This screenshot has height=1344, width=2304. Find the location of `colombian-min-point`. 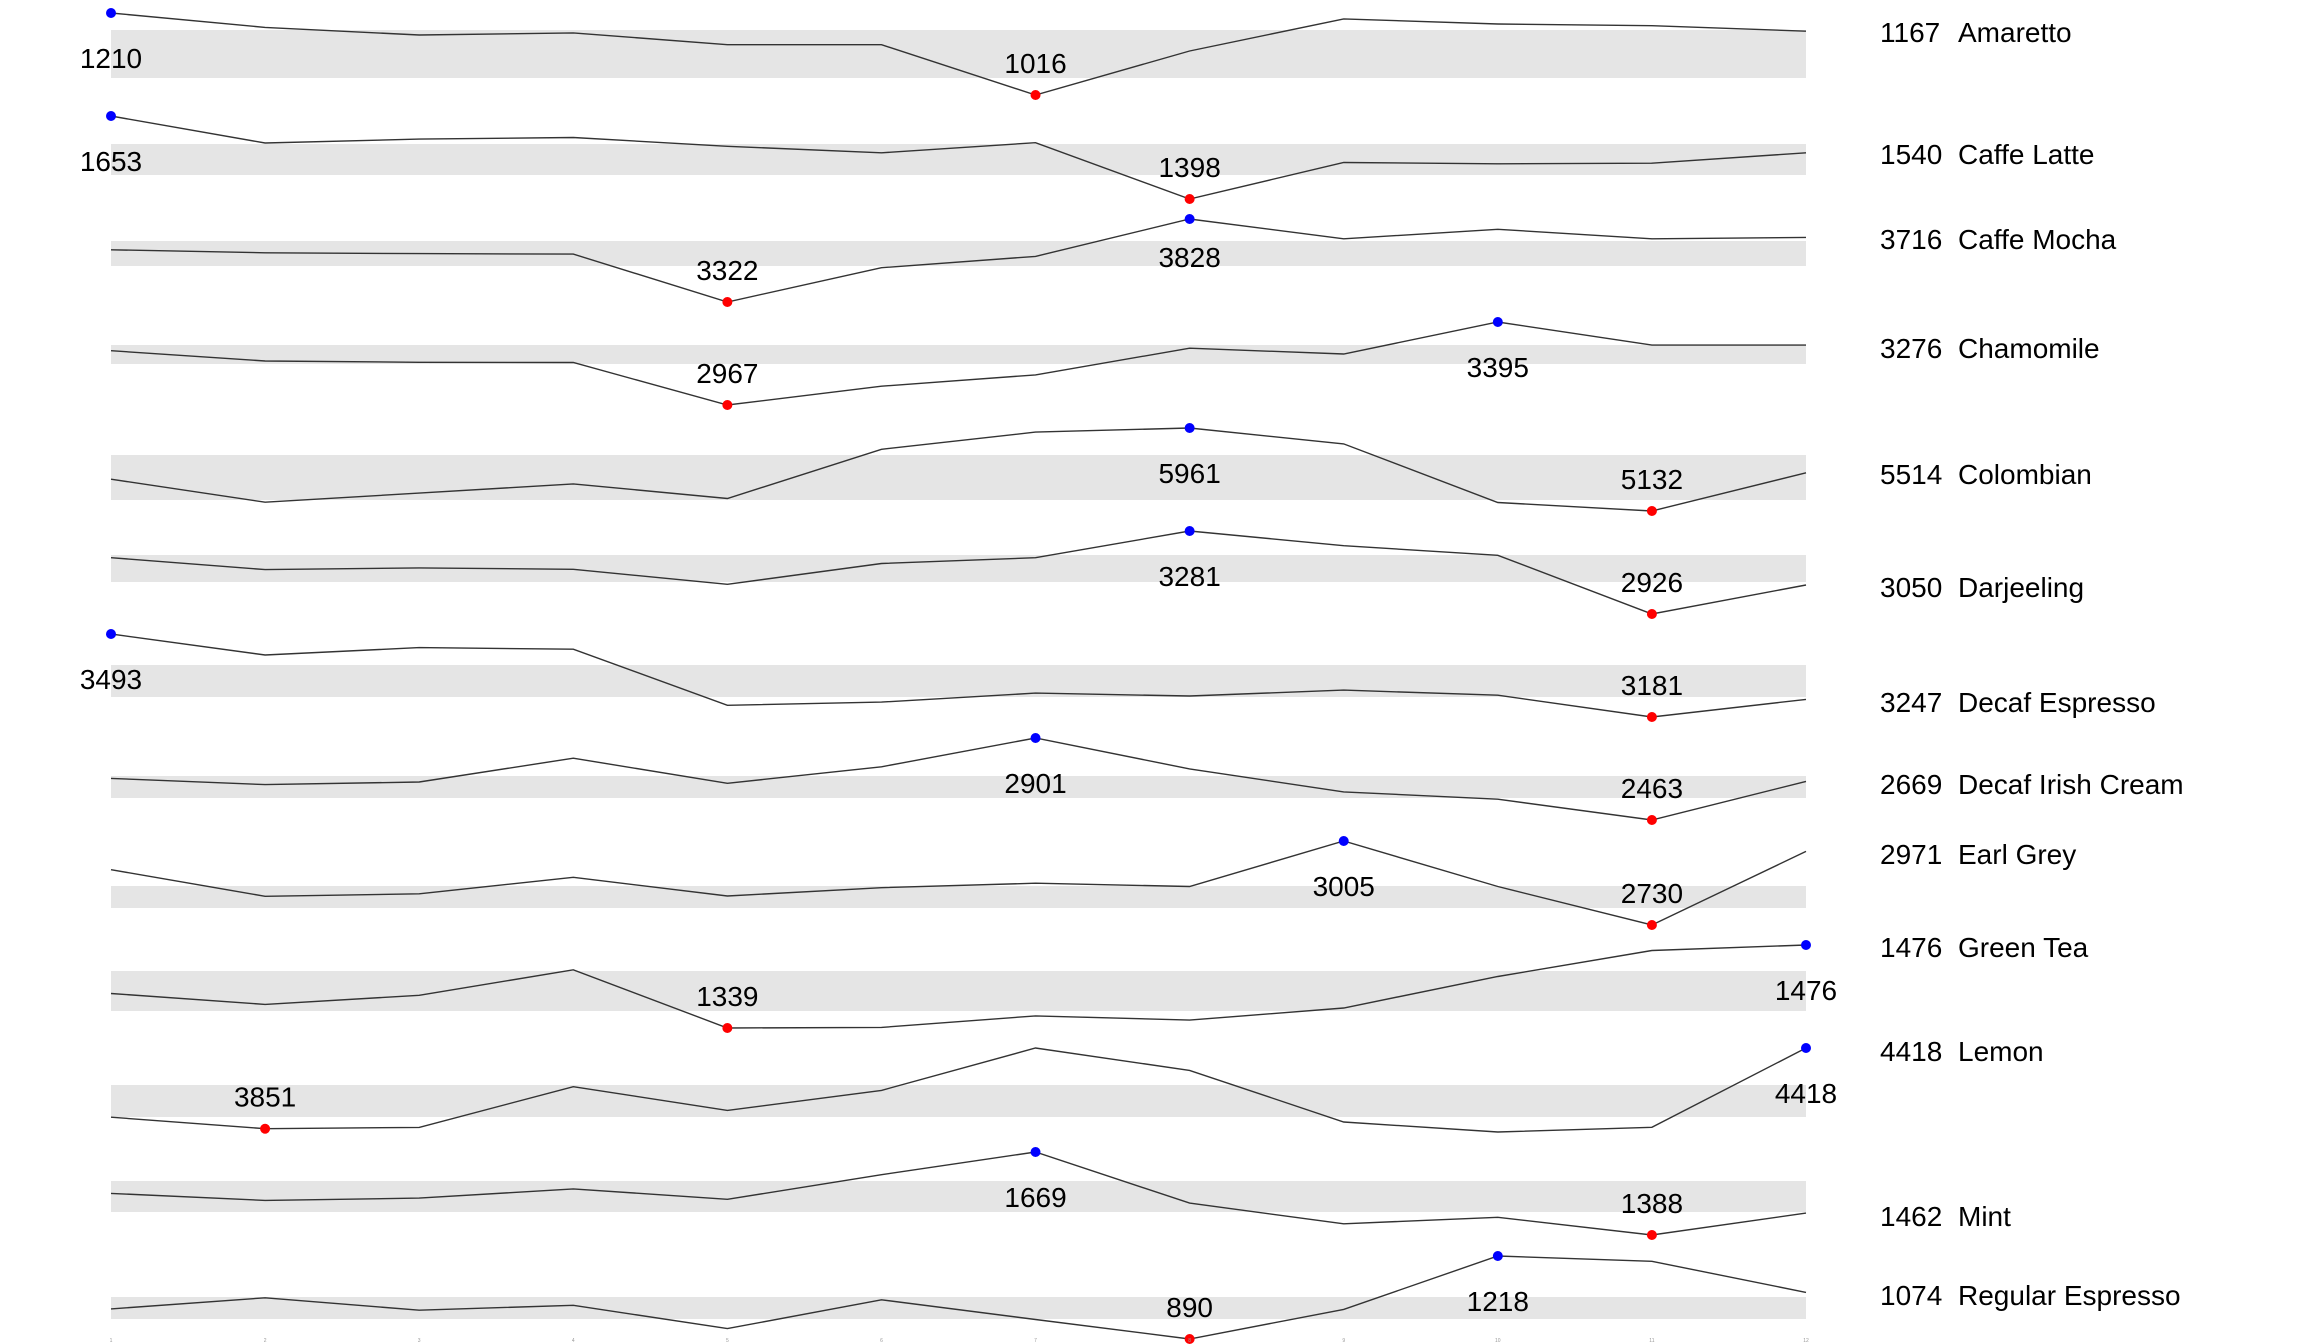

colombian-min-point is located at coordinates (1651, 511).